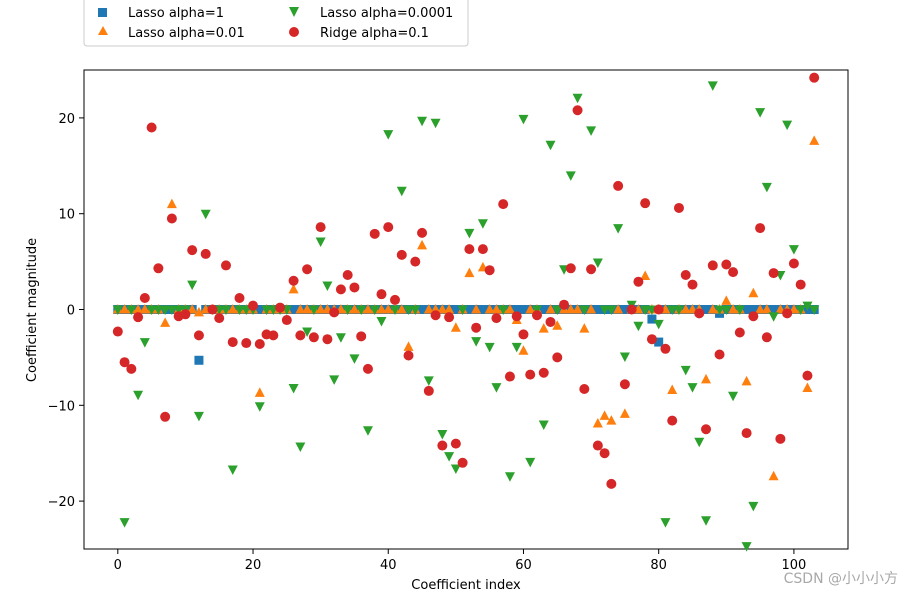 The width and height of the screenshot is (914, 595). What do you see at coordinates (61, 502) in the screenshot?
I see `y-tick-label: −20` at bounding box center [61, 502].